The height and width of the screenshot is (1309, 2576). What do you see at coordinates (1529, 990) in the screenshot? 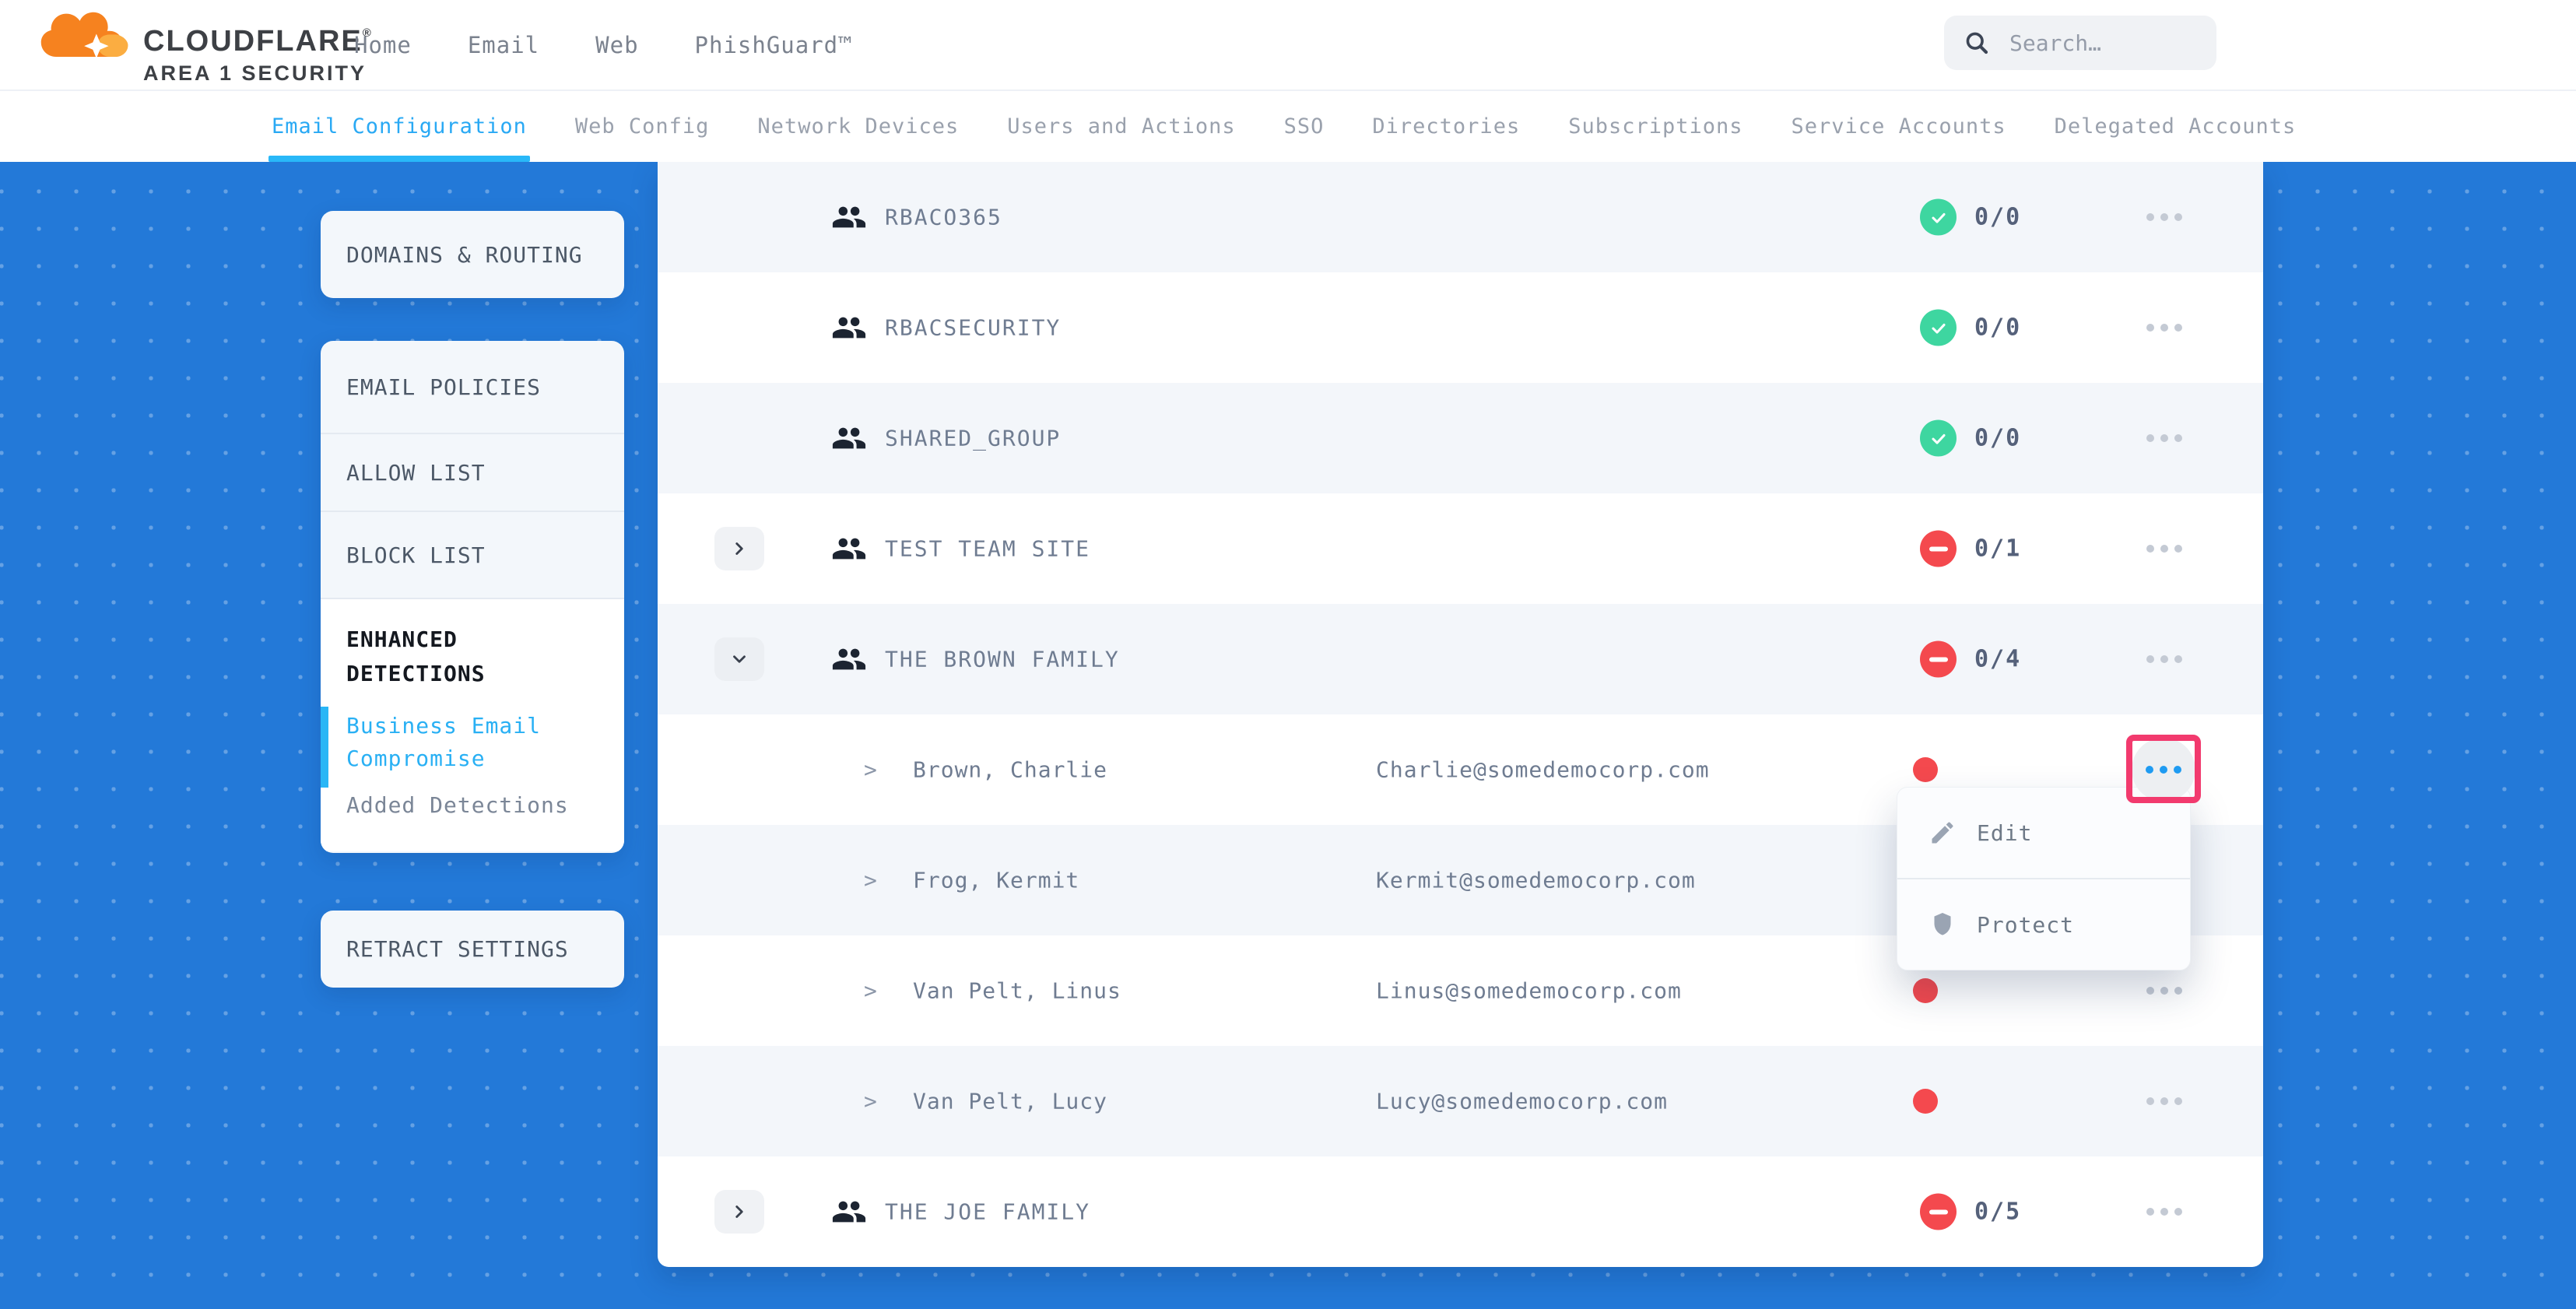
I see `member-email: Linus@somedemocorp.com` at bounding box center [1529, 990].